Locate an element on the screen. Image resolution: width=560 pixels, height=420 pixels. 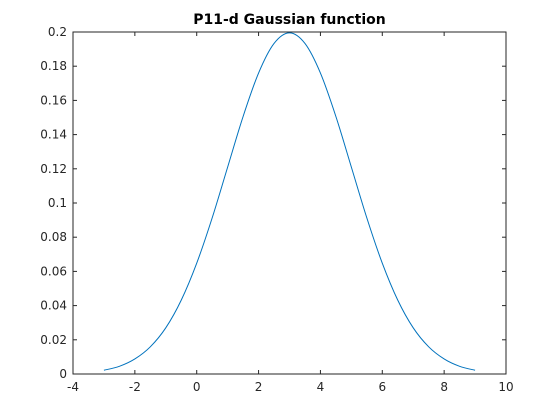
y-tick-label: 0.16 is located at coordinates (53, 100).